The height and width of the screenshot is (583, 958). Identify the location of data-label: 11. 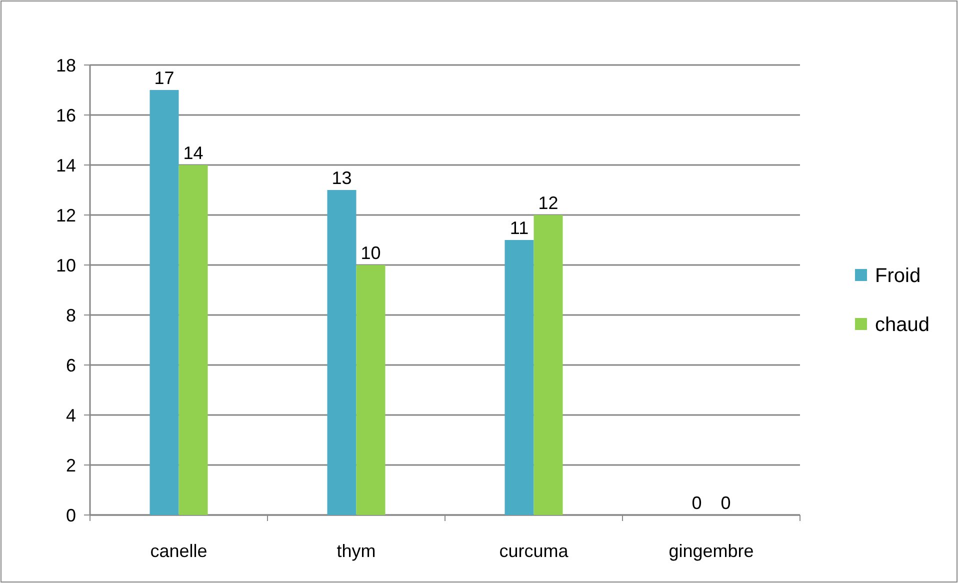
(519, 228).